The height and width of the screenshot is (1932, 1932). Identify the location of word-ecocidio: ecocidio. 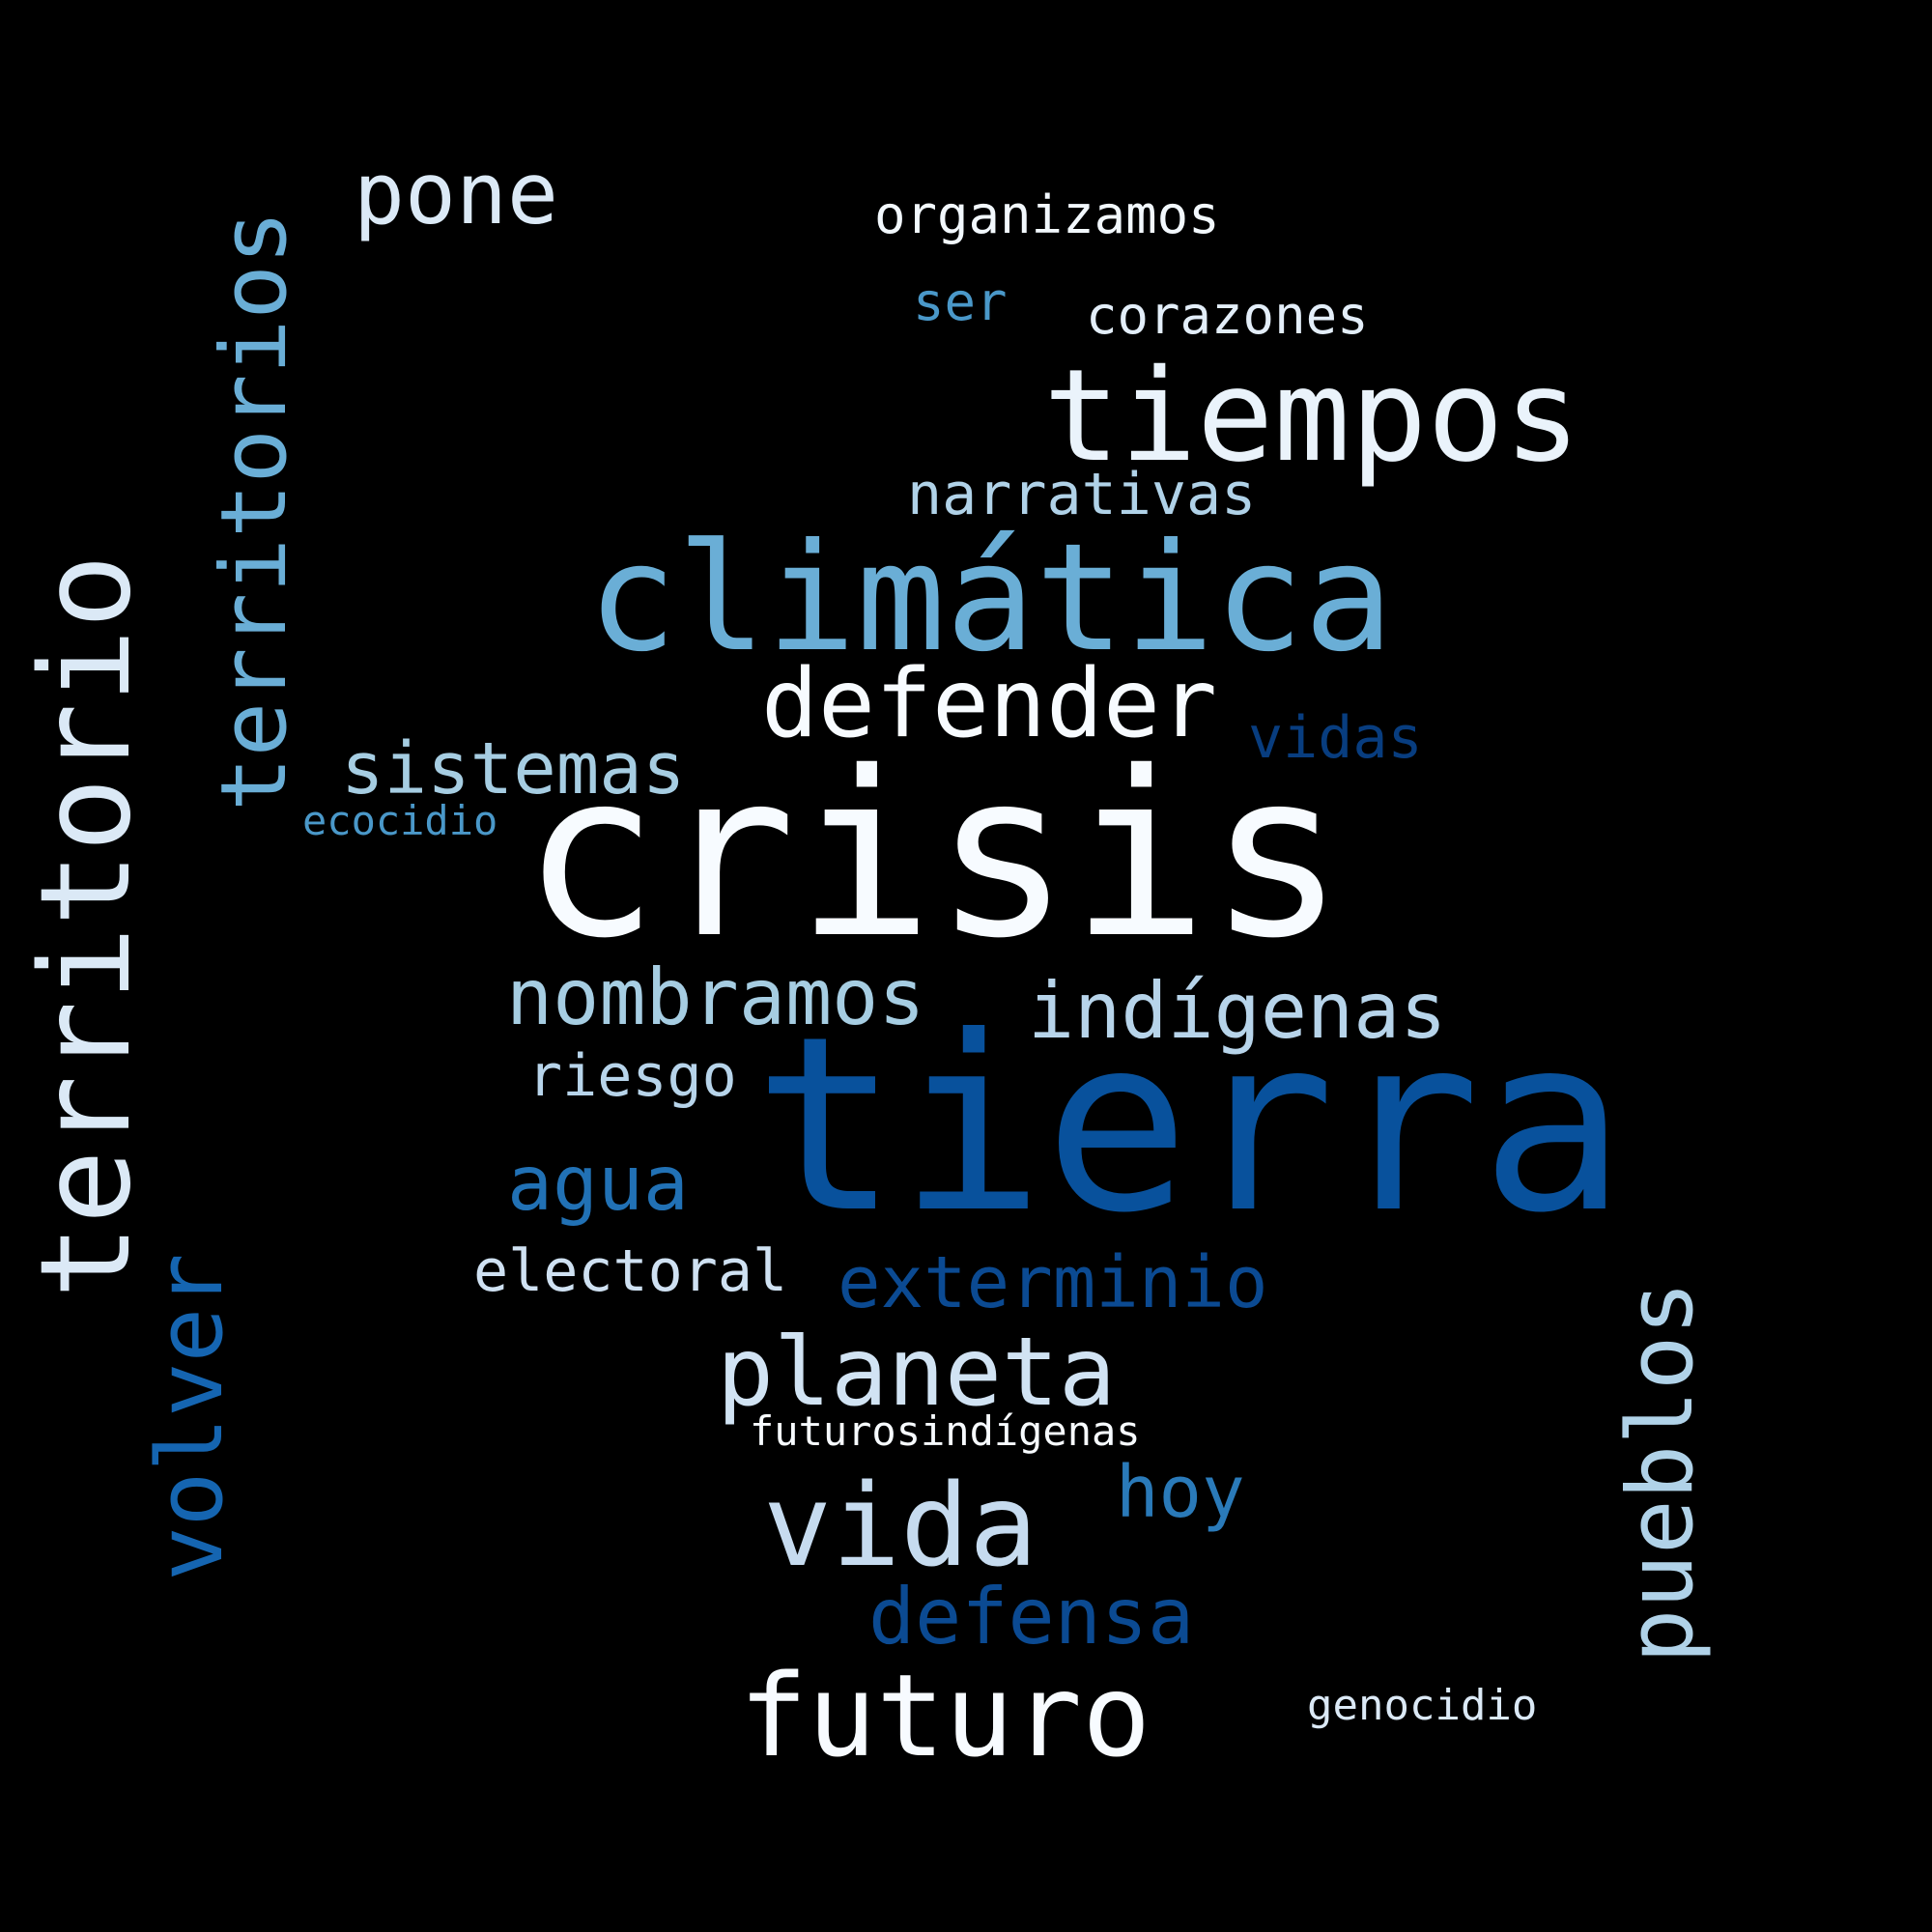
(400, 820).